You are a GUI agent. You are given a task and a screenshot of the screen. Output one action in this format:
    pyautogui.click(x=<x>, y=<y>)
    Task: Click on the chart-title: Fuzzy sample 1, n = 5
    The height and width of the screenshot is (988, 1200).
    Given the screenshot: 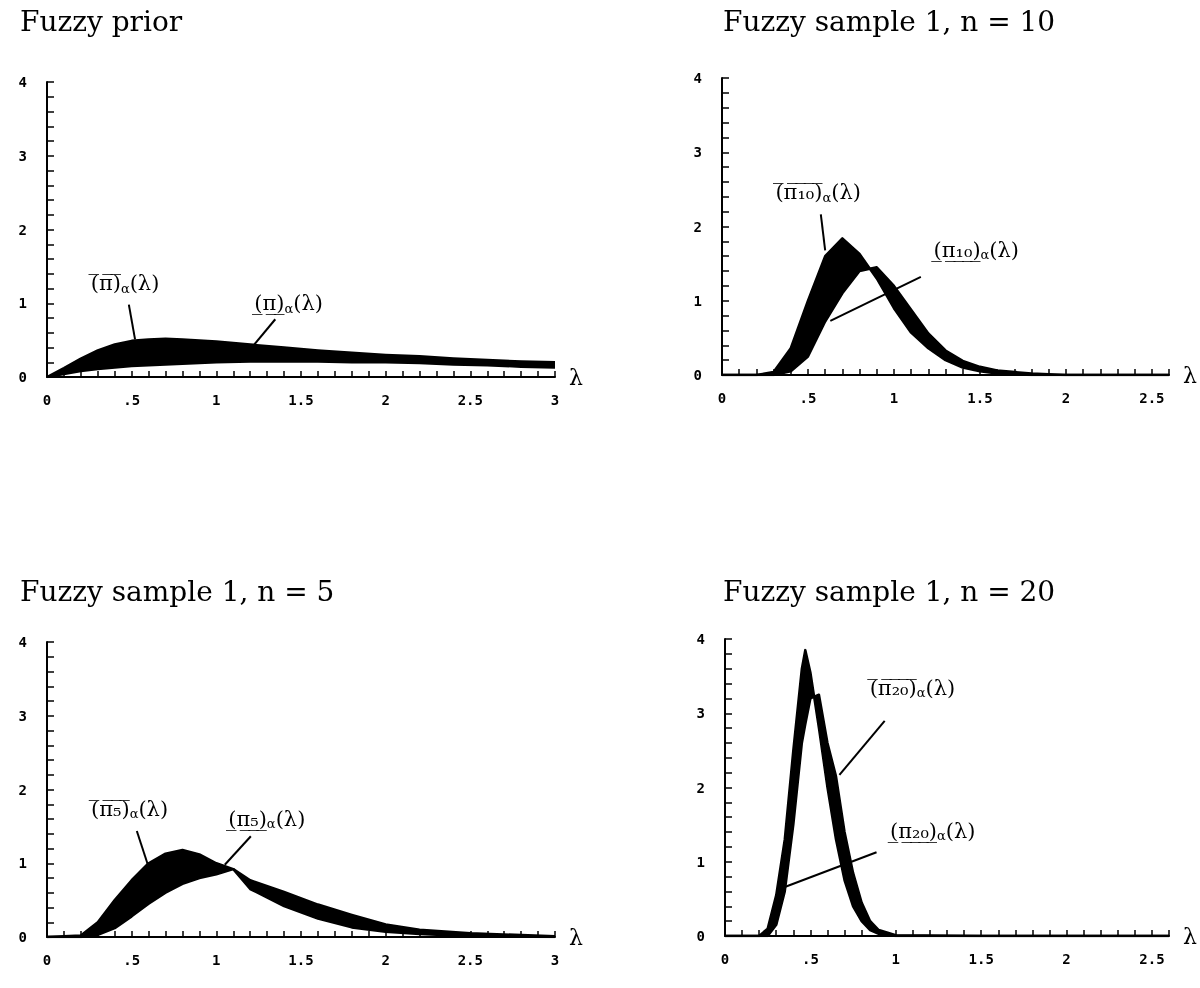 What is the action you would take?
    pyautogui.click(x=177, y=591)
    